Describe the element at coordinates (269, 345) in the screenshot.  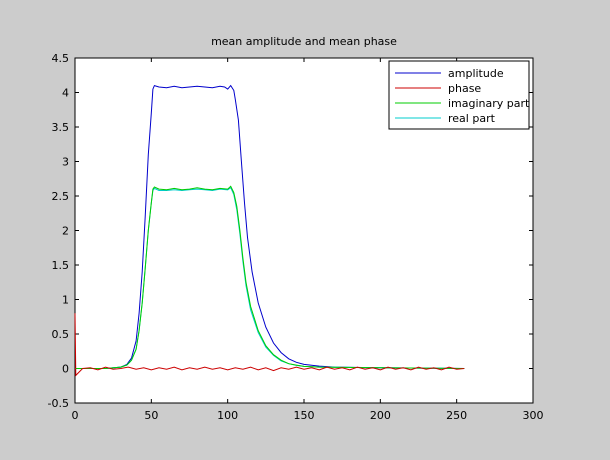
I see `series-line-phase` at that location.